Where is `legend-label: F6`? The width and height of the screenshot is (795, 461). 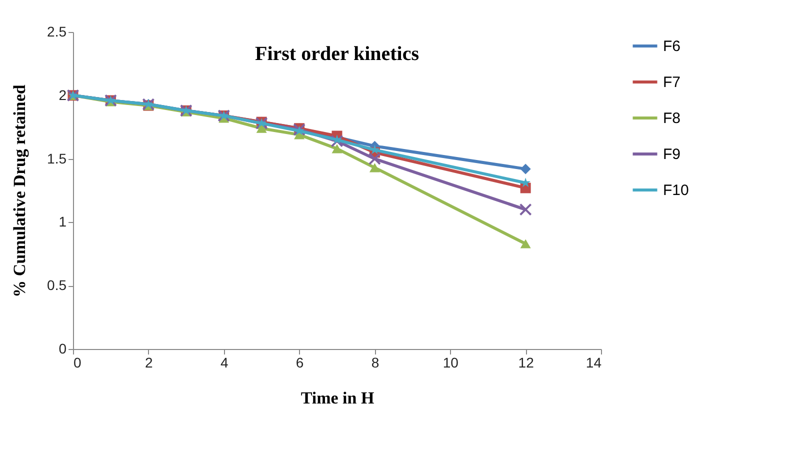 legend-label: F6 is located at coordinates (672, 46).